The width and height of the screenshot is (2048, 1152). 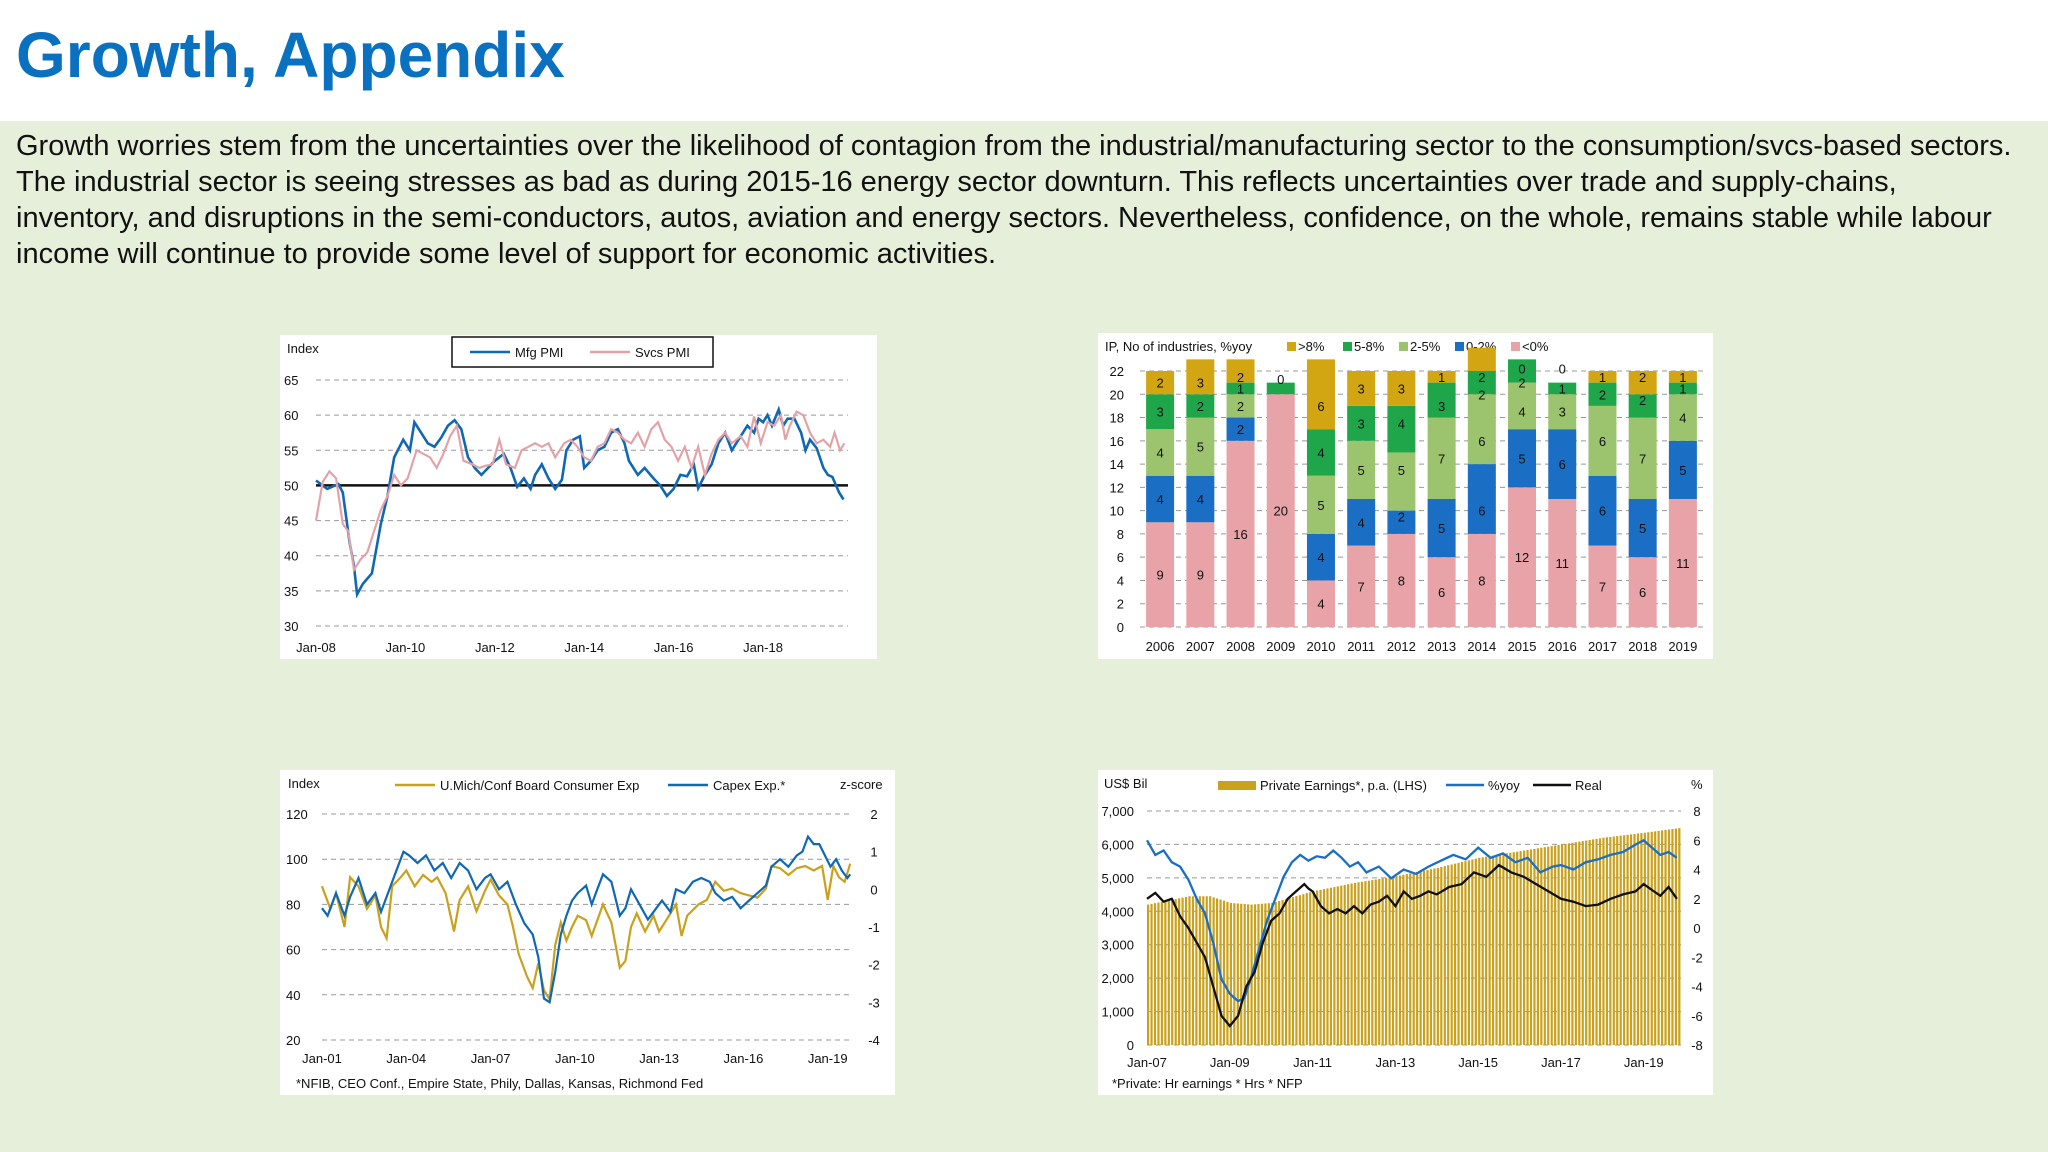 I want to click on data-label: 6, so click(x=1562, y=464).